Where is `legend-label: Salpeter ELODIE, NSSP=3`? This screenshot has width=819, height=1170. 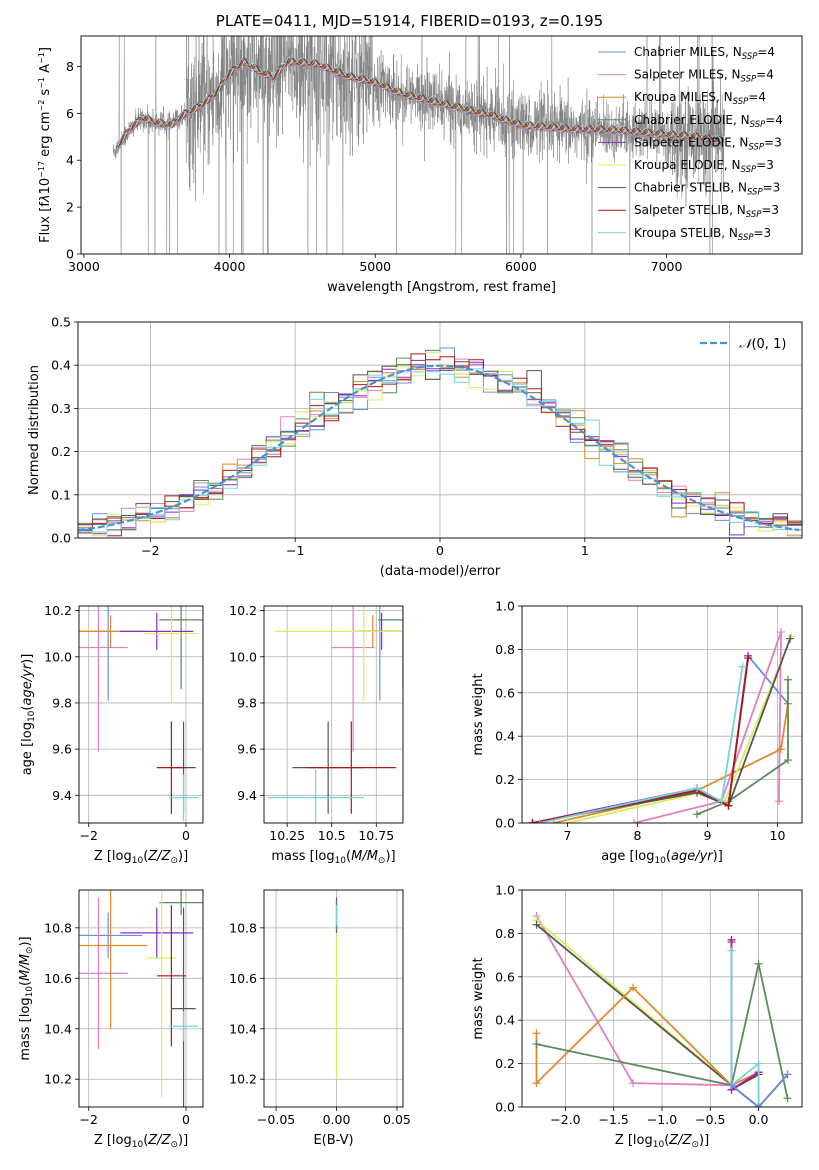
legend-label: Salpeter ELODIE, NSSP=3 is located at coordinates (708, 143).